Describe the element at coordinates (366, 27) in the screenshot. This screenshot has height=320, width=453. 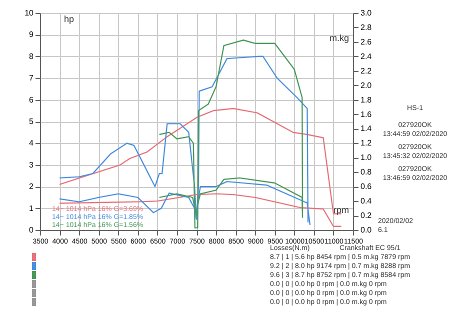
I see `y2-tick-label: 2.8` at that location.